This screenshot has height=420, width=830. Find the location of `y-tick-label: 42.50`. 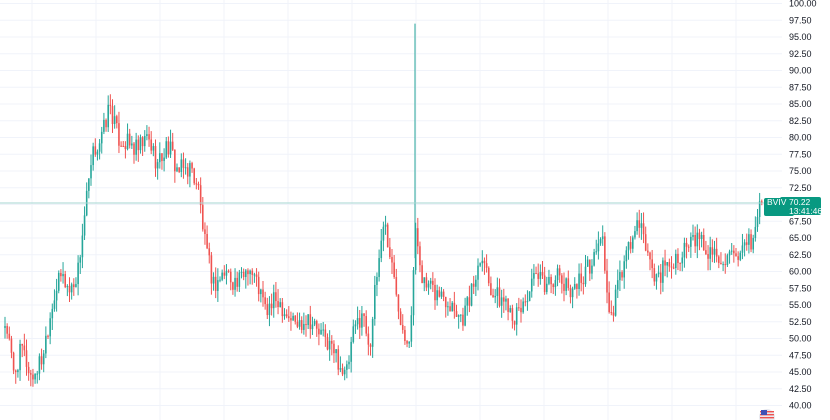

y-tick-label: 42.50 is located at coordinates (800, 389).